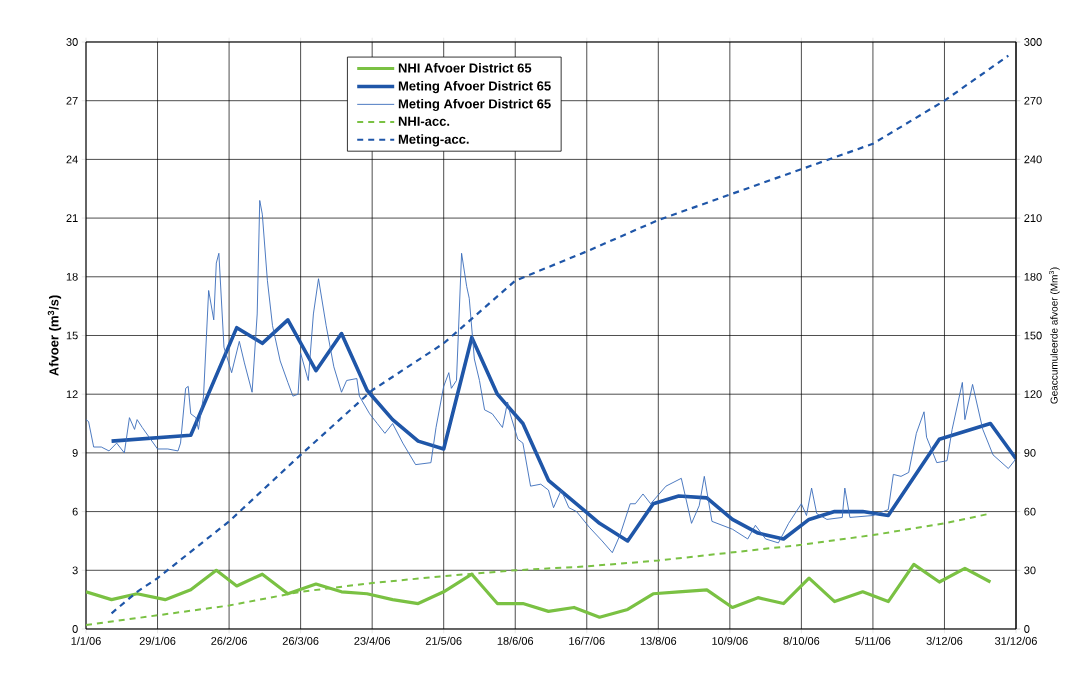 The width and height of the screenshot is (1088, 675). Describe the element at coordinates (1033, 335) in the screenshot. I see `y2-tick-label: 150` at that location.